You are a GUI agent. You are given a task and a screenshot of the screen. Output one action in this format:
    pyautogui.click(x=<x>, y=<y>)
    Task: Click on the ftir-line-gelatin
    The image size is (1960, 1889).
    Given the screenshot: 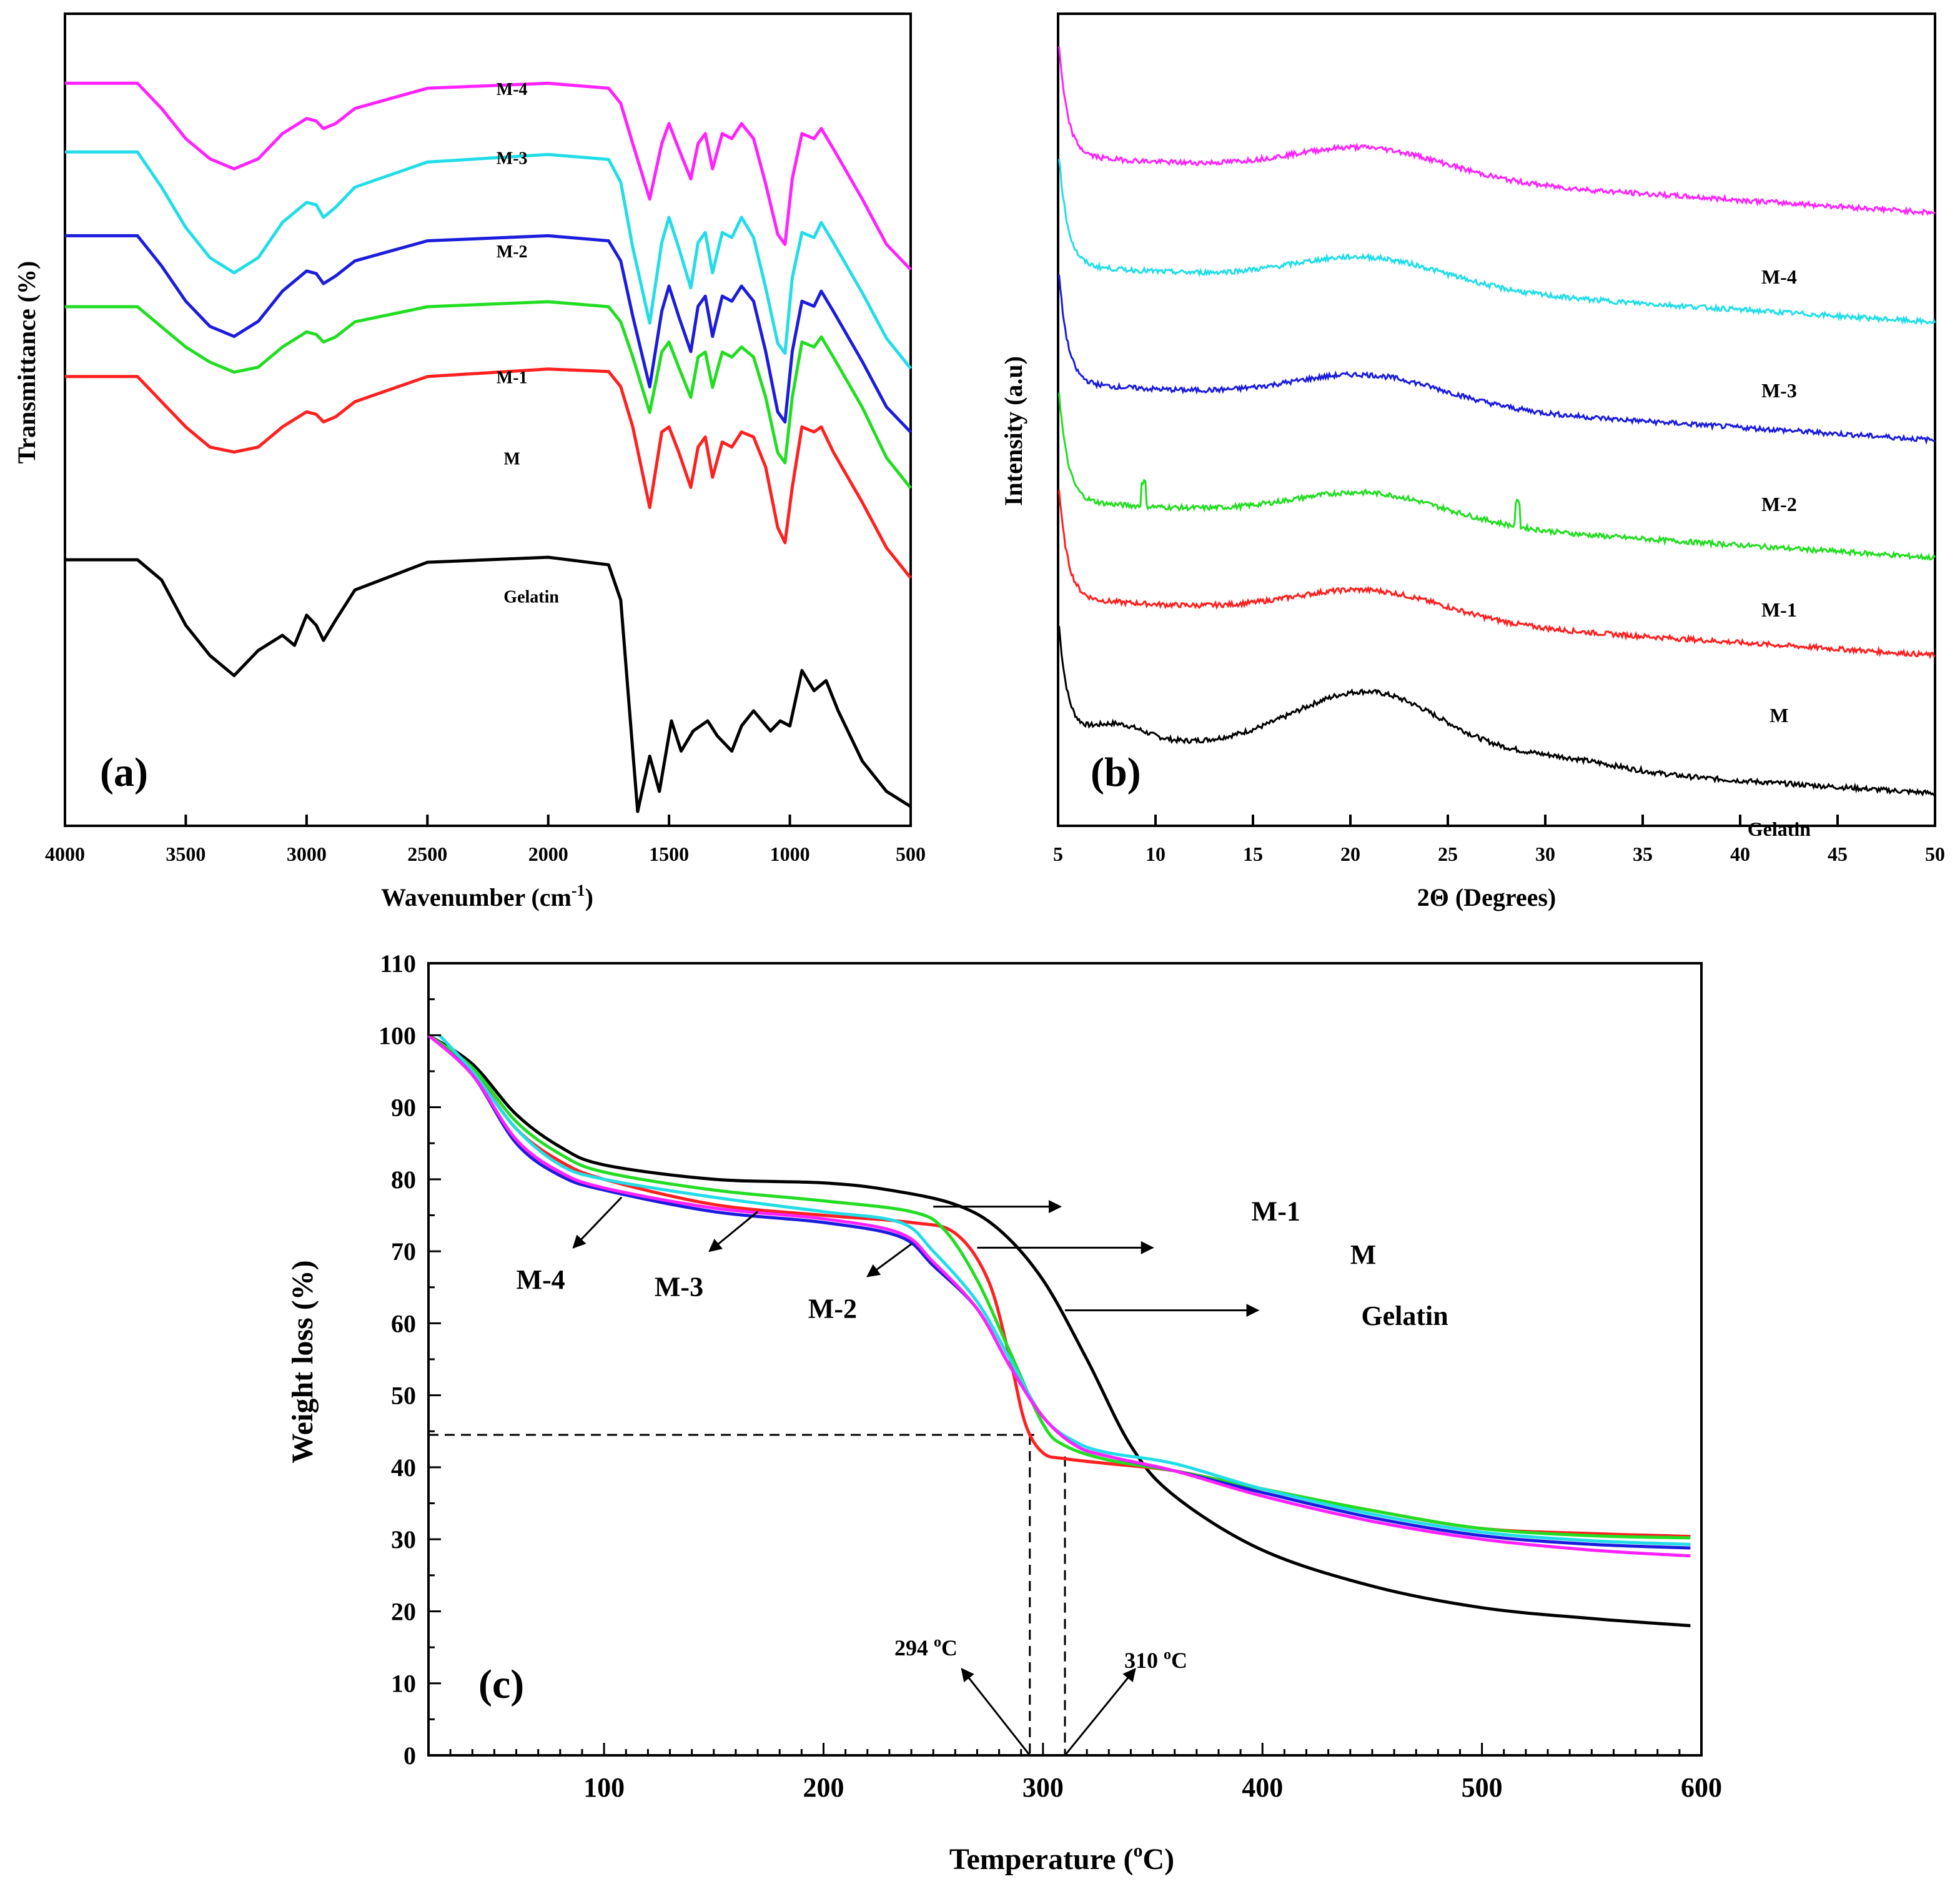 What is the action you would take?
    pyautogui.click(x=488, y=684)
    